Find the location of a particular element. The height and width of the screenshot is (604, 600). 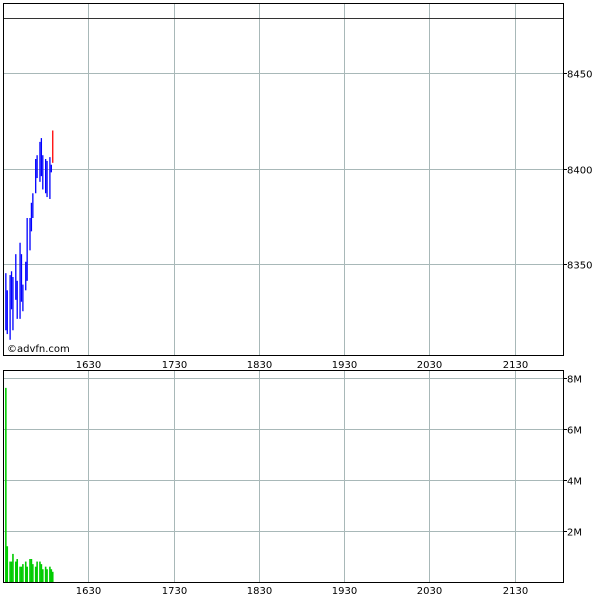

volume-tick-label: 4M is located at coordinates (574, 482).